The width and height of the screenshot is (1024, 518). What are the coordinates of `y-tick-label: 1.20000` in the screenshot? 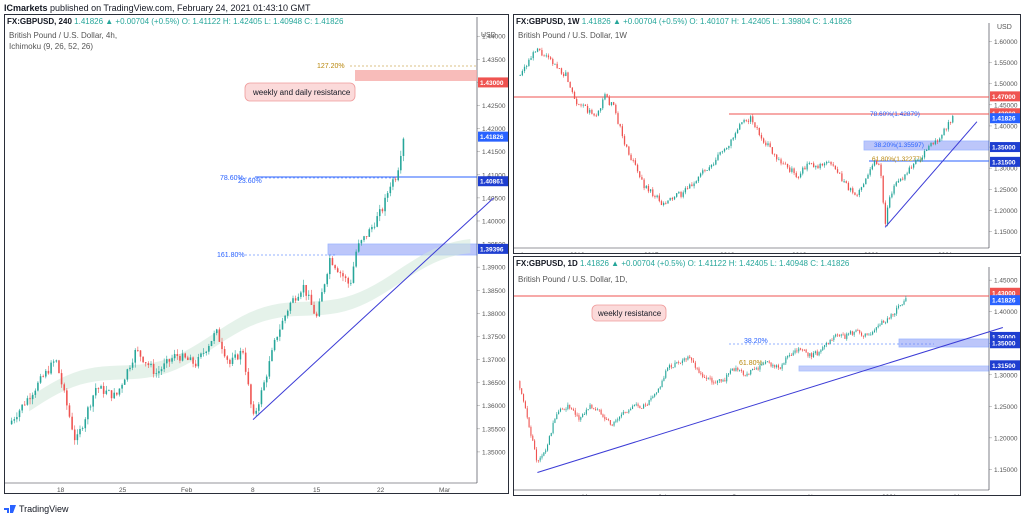 It's located at (1006, 211).